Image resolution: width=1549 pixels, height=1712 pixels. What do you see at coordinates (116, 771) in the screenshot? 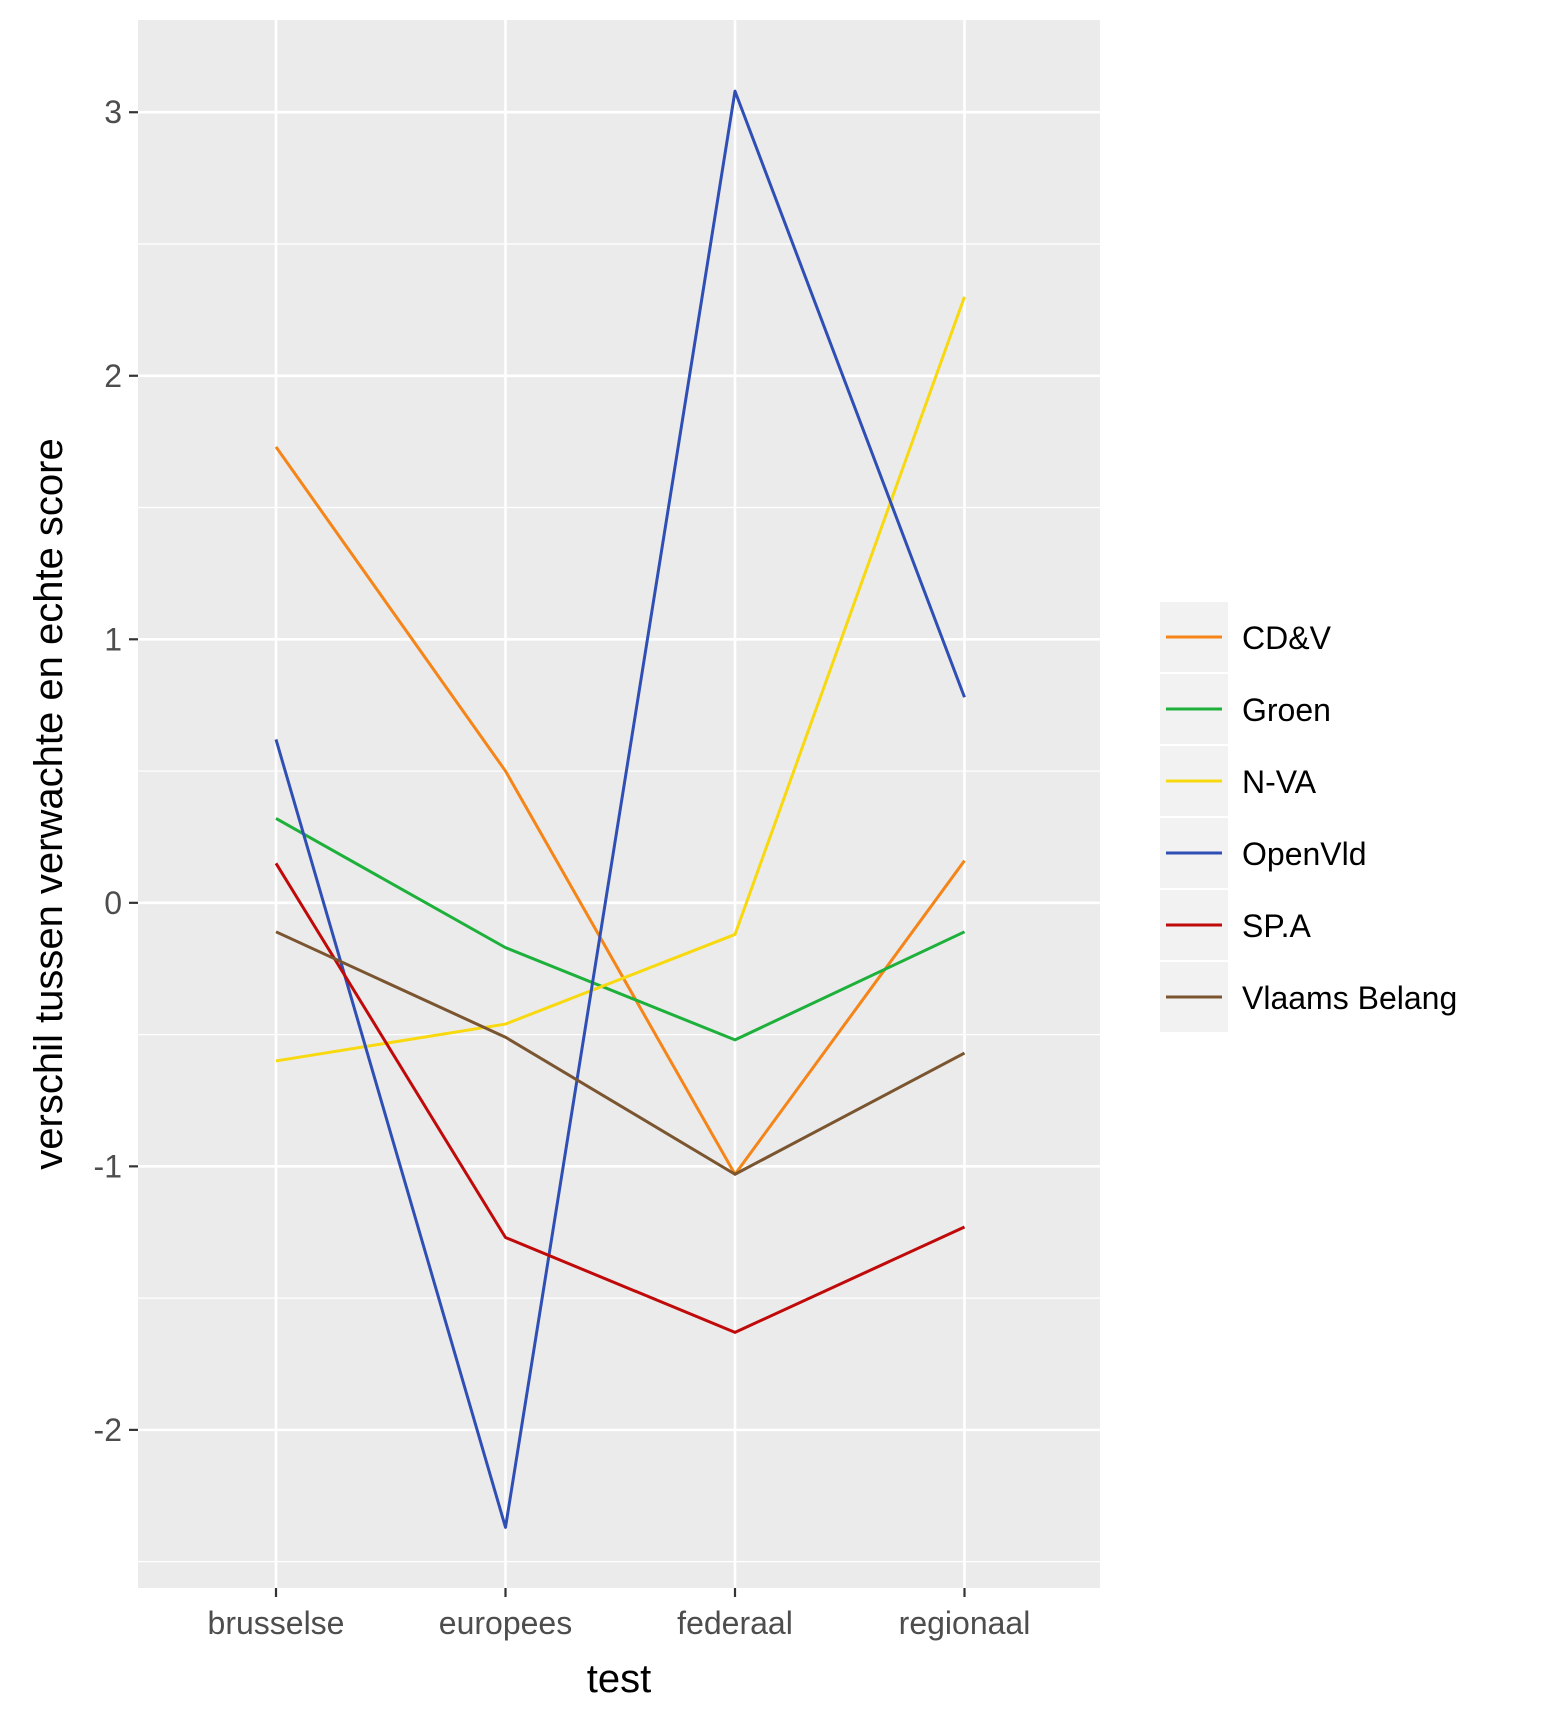
I see `y-axis: -2 -1 0 1 2 3` at bounding box center [116, 771].